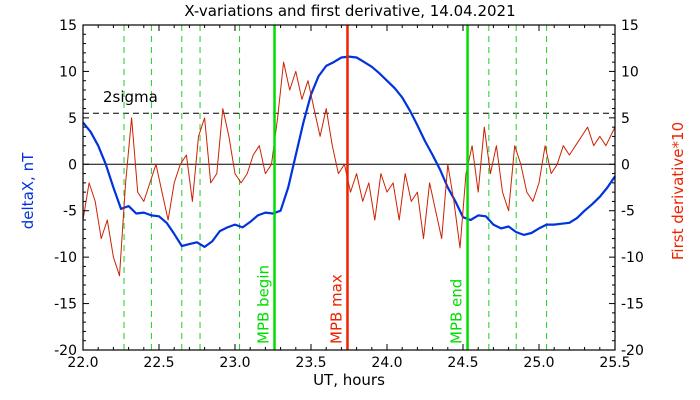 Image resolution: width=700 pixels, height=400 pixels. Describe the element at coordinates (632, 305) in the screenshot. I see `y-tick-label-right: -15` at that location.